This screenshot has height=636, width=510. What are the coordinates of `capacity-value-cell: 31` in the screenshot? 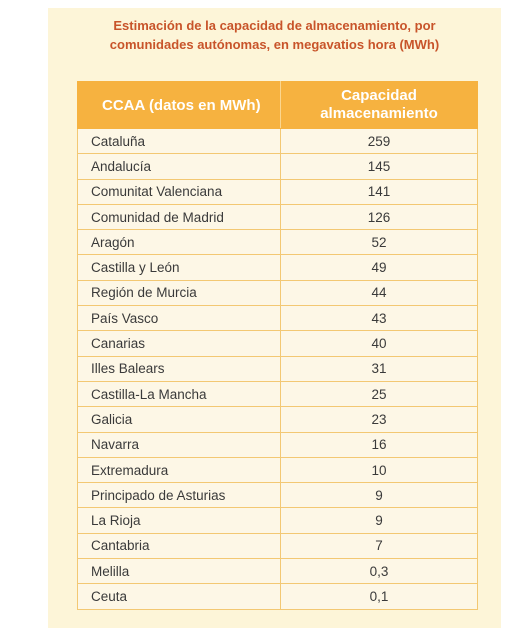 It's located at (379, 368).